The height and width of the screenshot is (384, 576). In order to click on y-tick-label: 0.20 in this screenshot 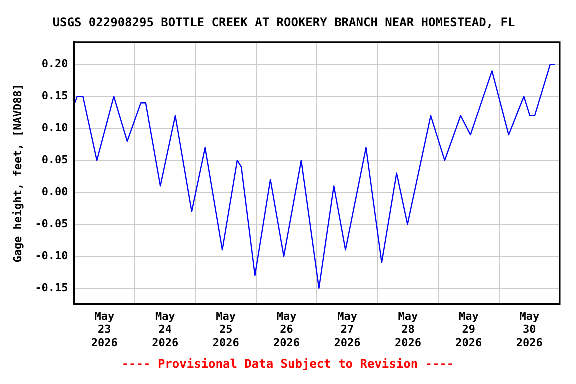, I will do `click(55, 64)`.